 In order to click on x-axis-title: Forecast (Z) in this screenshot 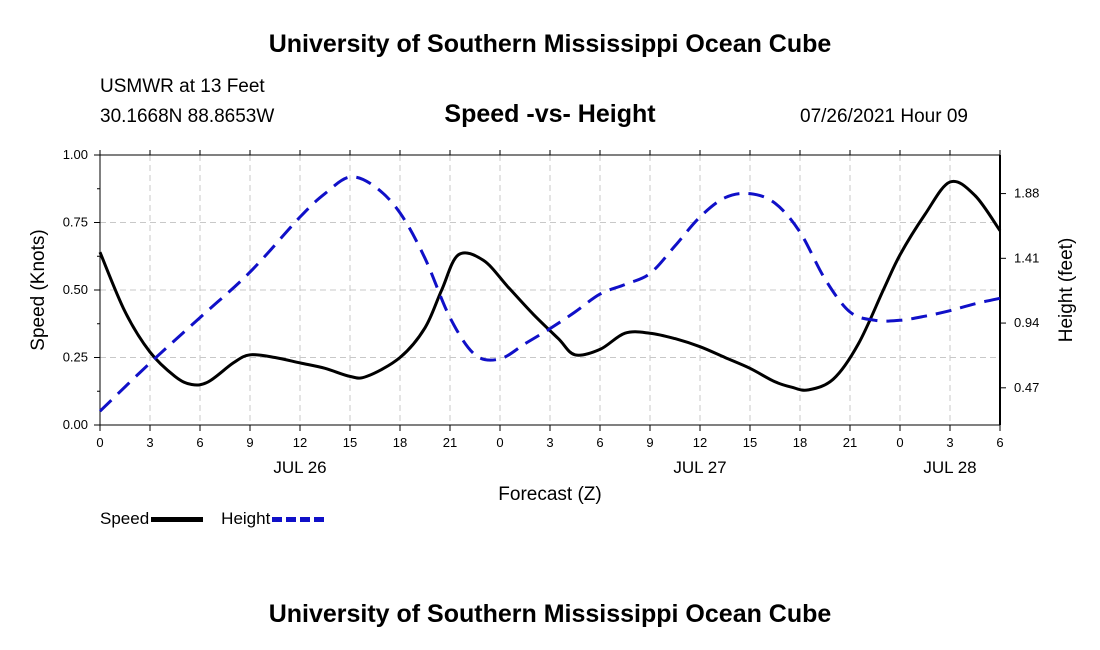, I will do `click(549, 494)`.